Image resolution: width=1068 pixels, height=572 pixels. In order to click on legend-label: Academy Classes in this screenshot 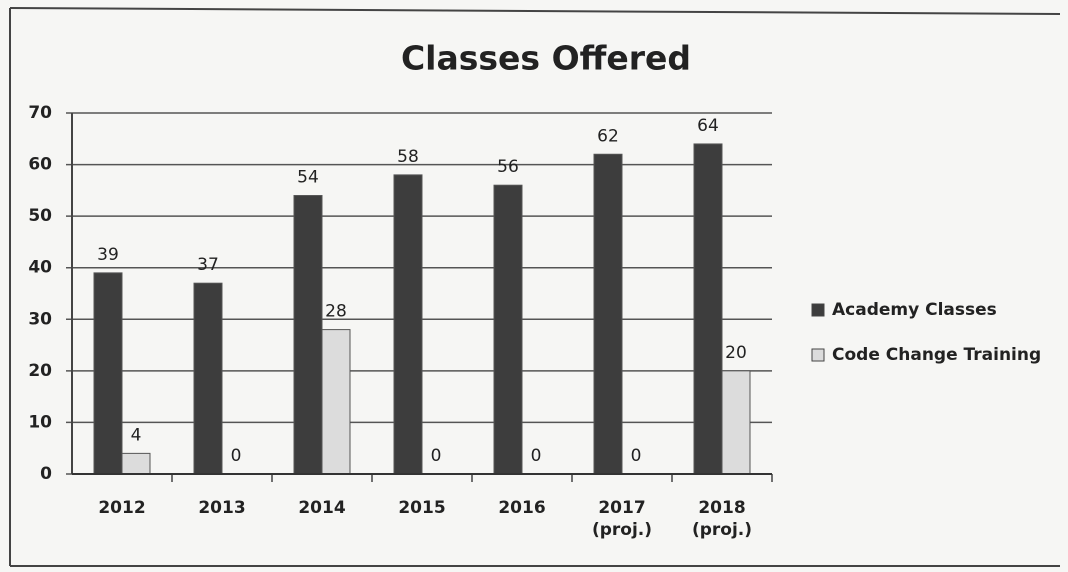, I will do `click(914, 310)`.